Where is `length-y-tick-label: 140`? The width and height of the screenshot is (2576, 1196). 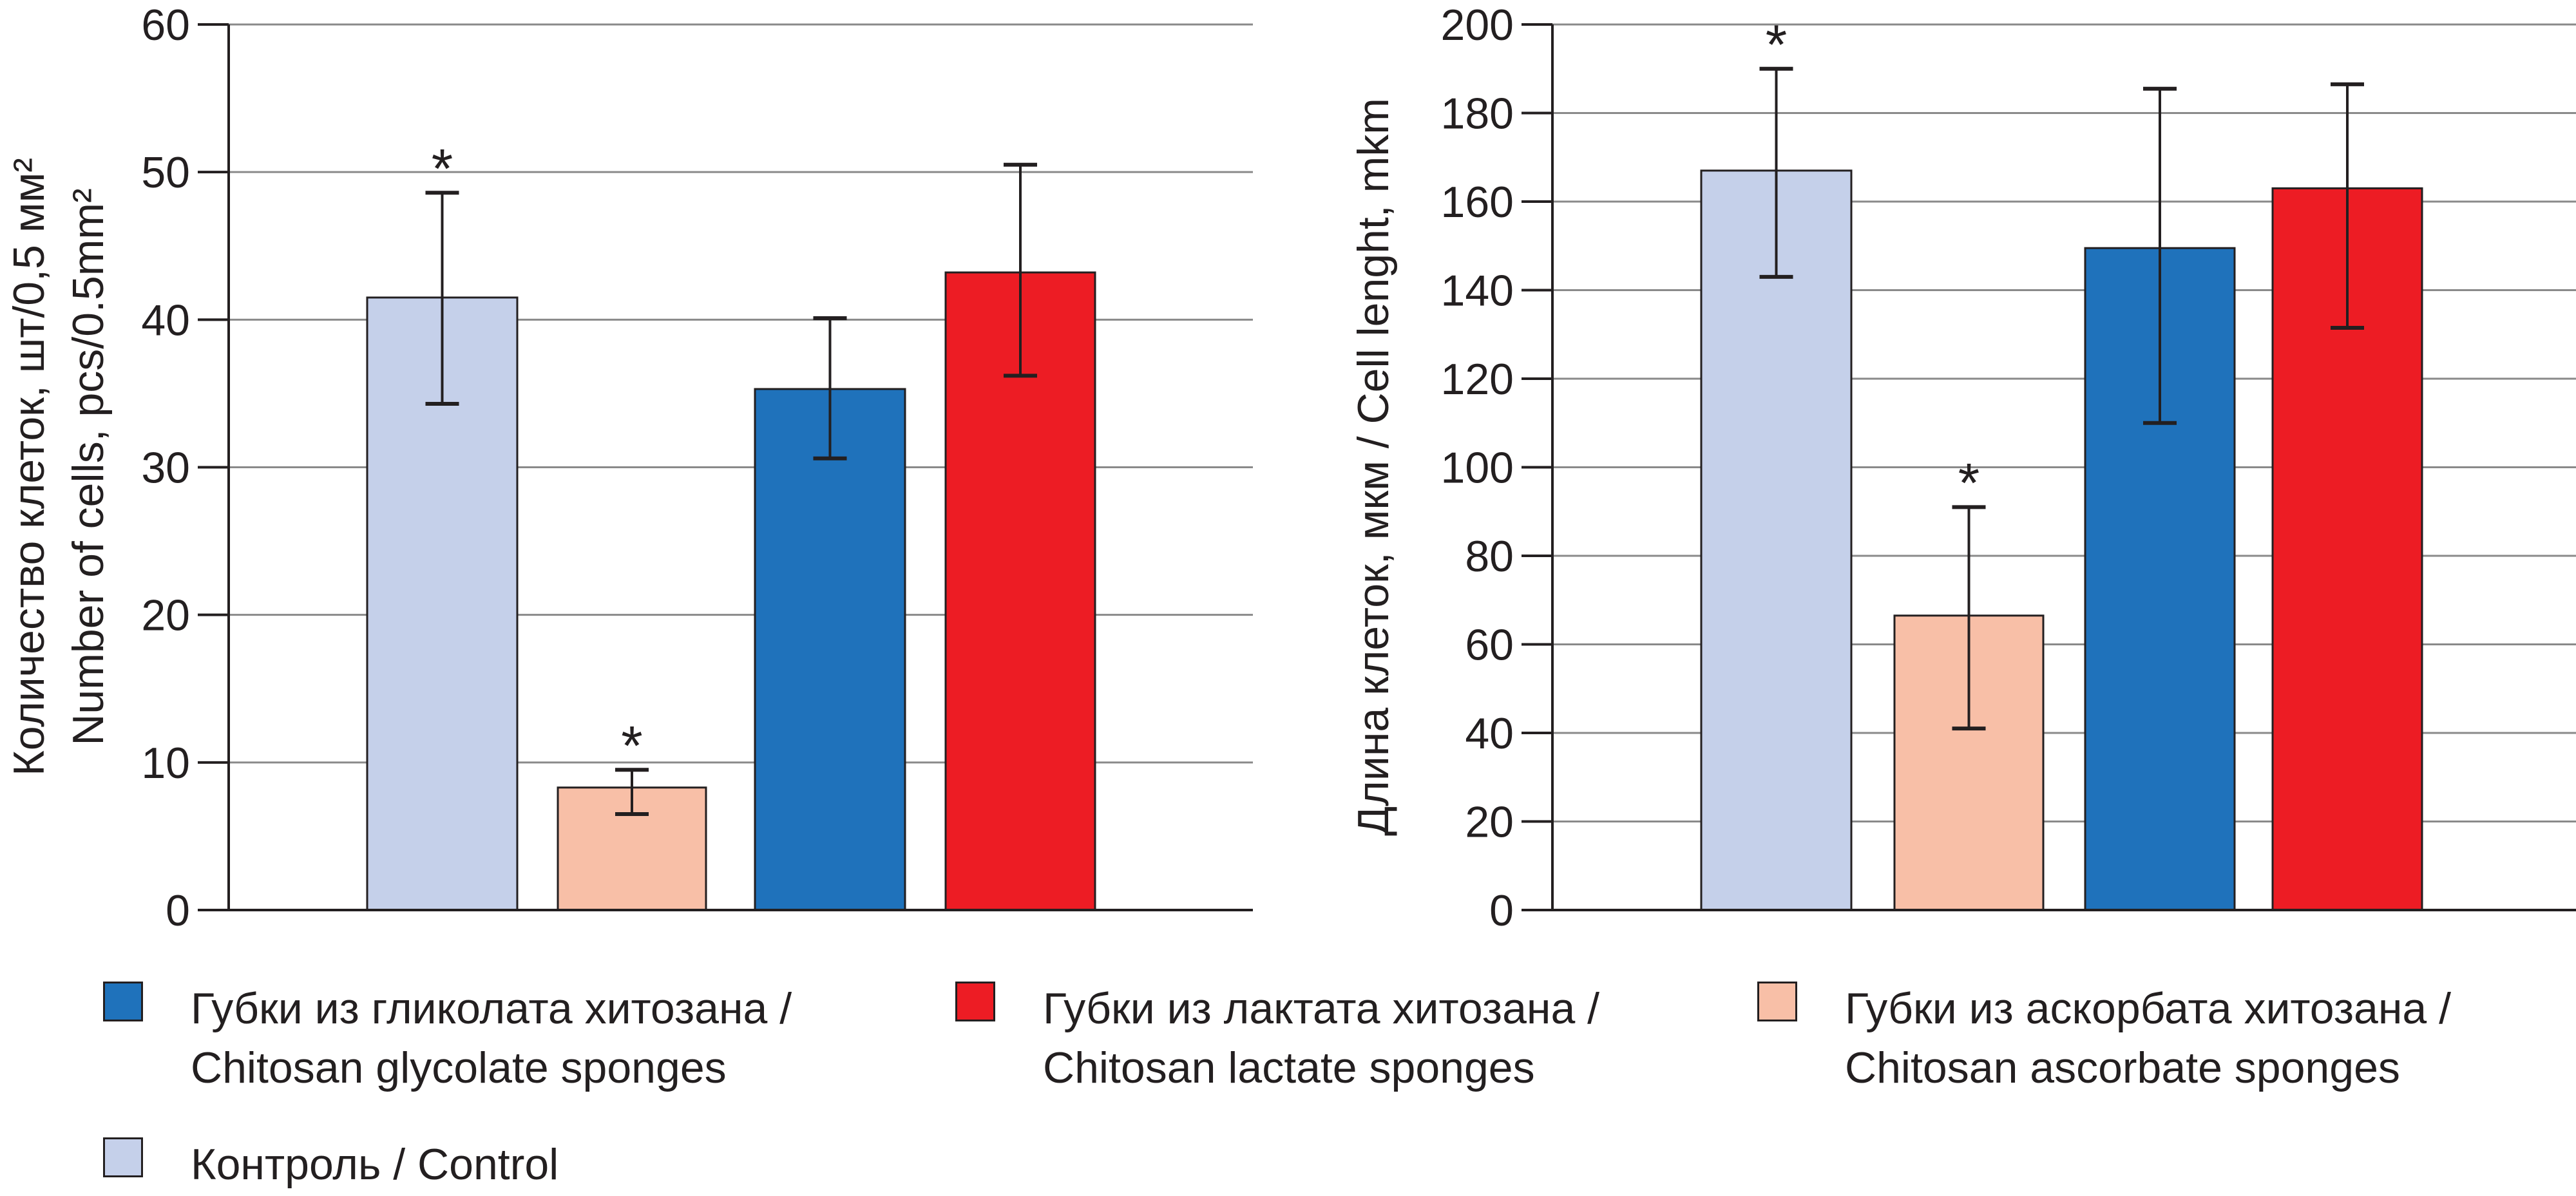 length-y-tick-label: 140 is located at coordinates (1477, 291).